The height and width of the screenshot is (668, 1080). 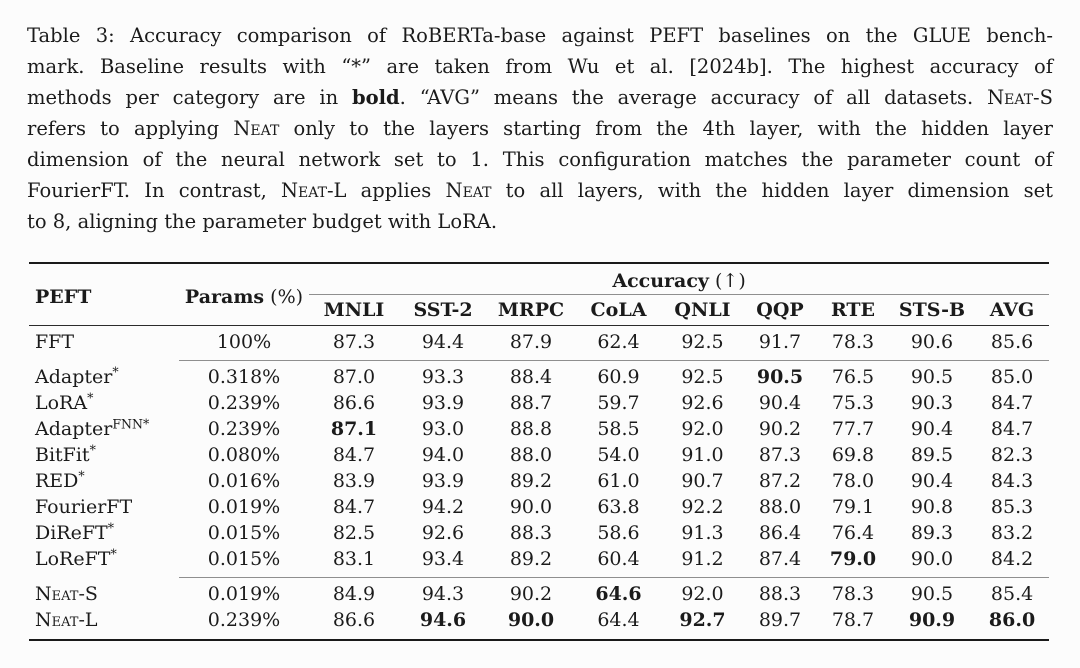 I want to click on value-cell: 86.6, so click(x=354, y=620).